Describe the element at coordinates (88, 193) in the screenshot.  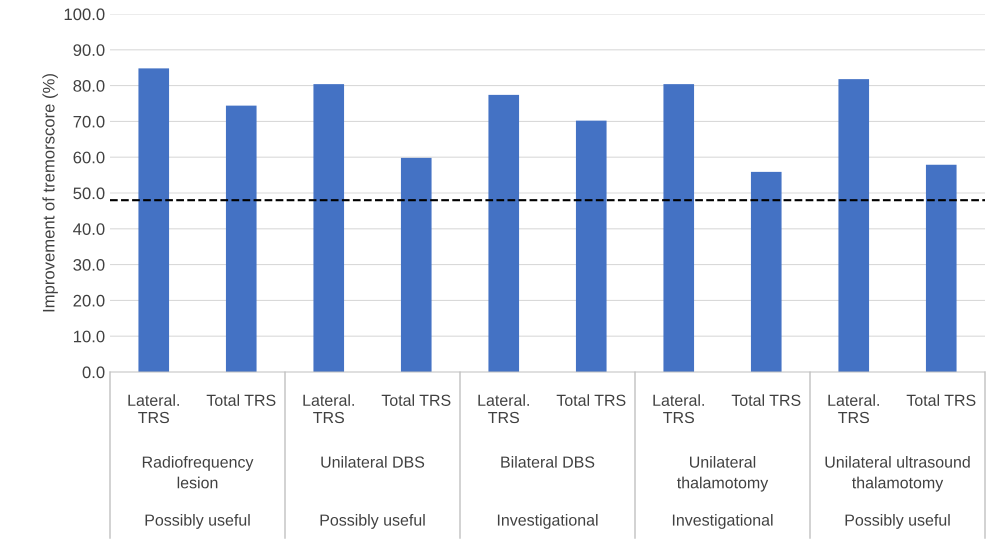
I see `y-tick-label: 50.0` at that location.